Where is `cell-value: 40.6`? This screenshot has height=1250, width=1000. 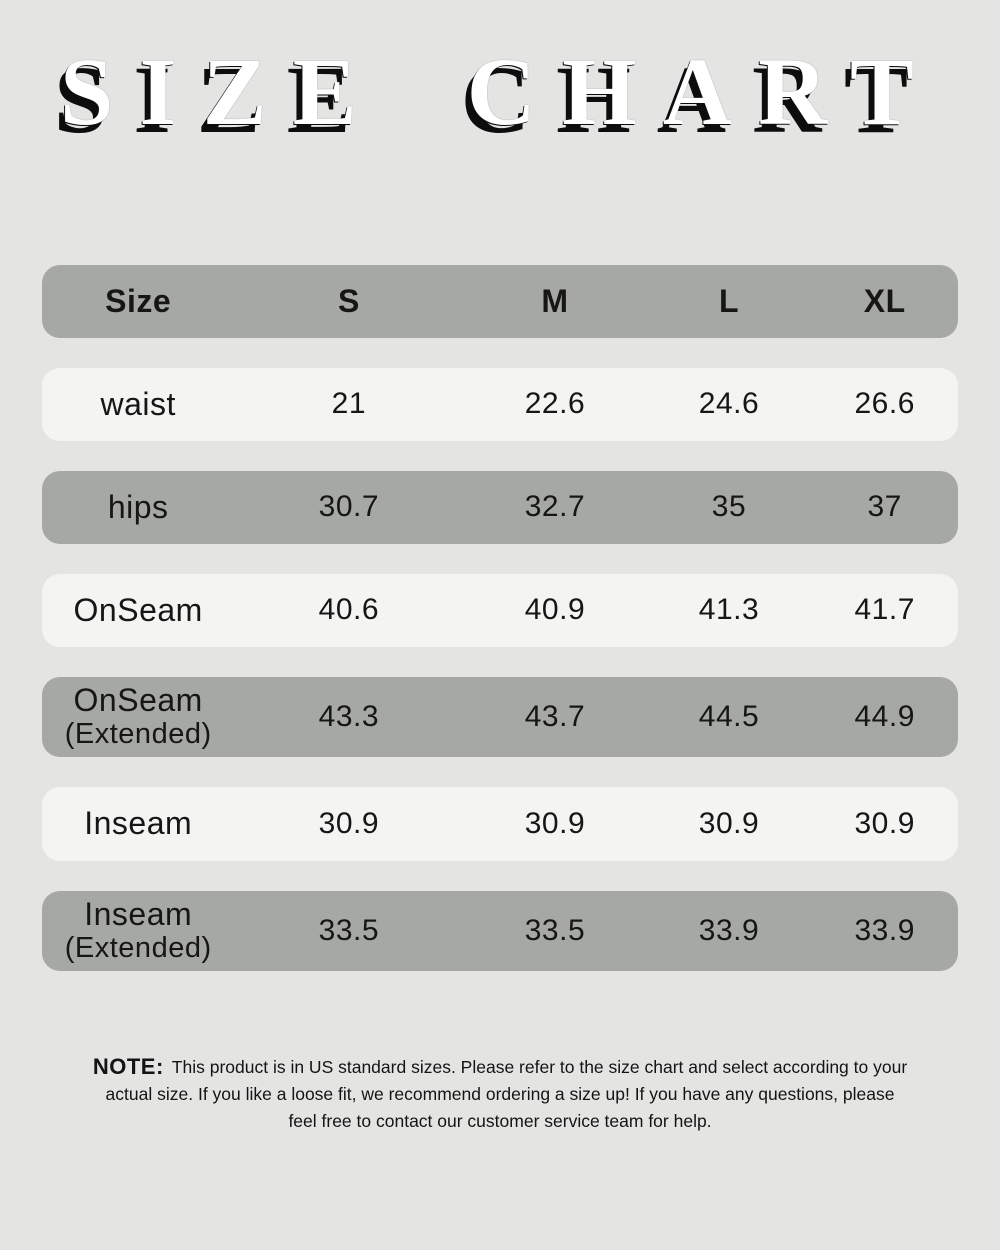
cell-value: 40.6 is located at coordinates (349, 610).